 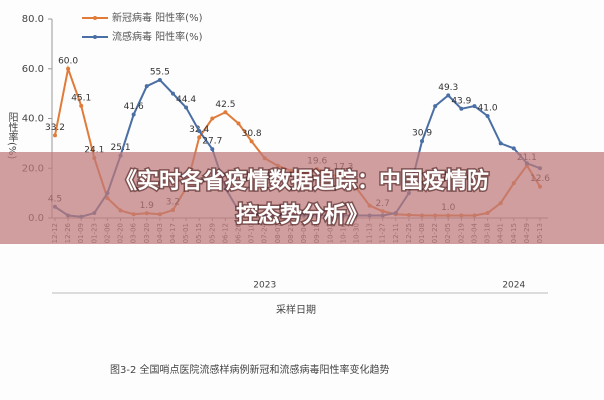 I want to click on y-tick-label: 40.0, so click(x=33, y=119).